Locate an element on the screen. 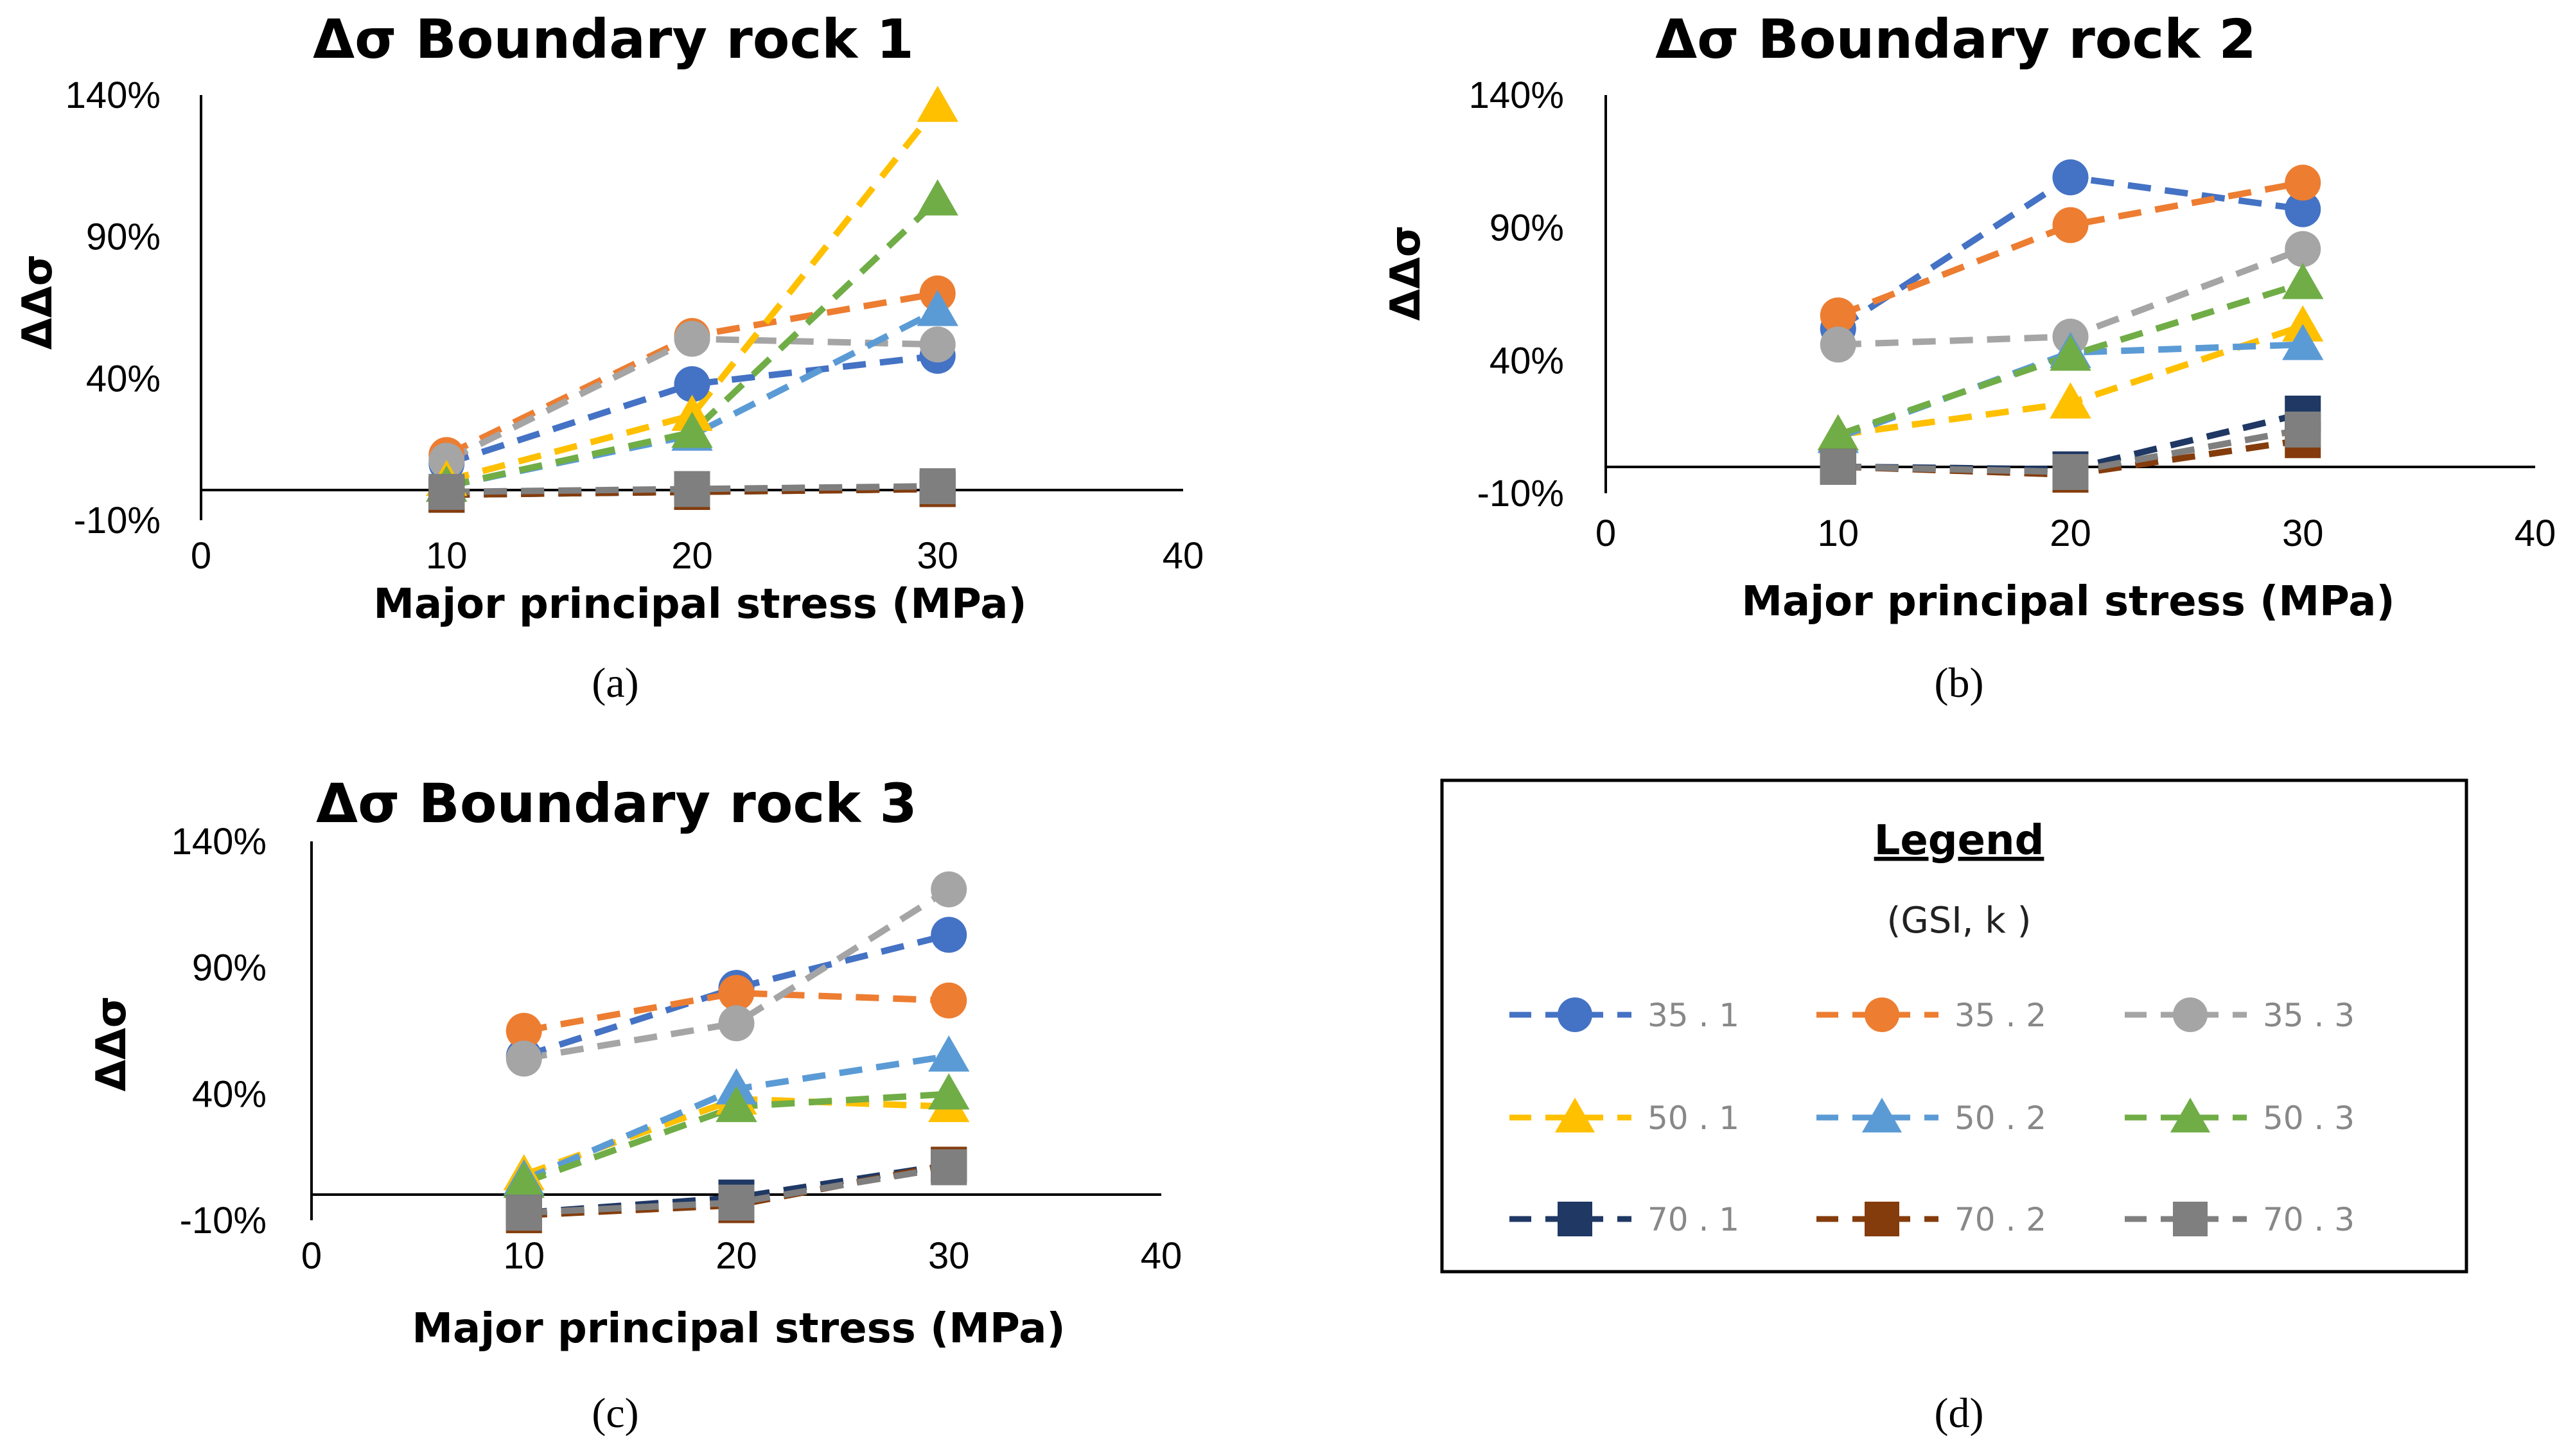 The height and width of the screenshot is (1456, 2566). legend-panel-label: (d) is located at coordinates (1960, 1414).